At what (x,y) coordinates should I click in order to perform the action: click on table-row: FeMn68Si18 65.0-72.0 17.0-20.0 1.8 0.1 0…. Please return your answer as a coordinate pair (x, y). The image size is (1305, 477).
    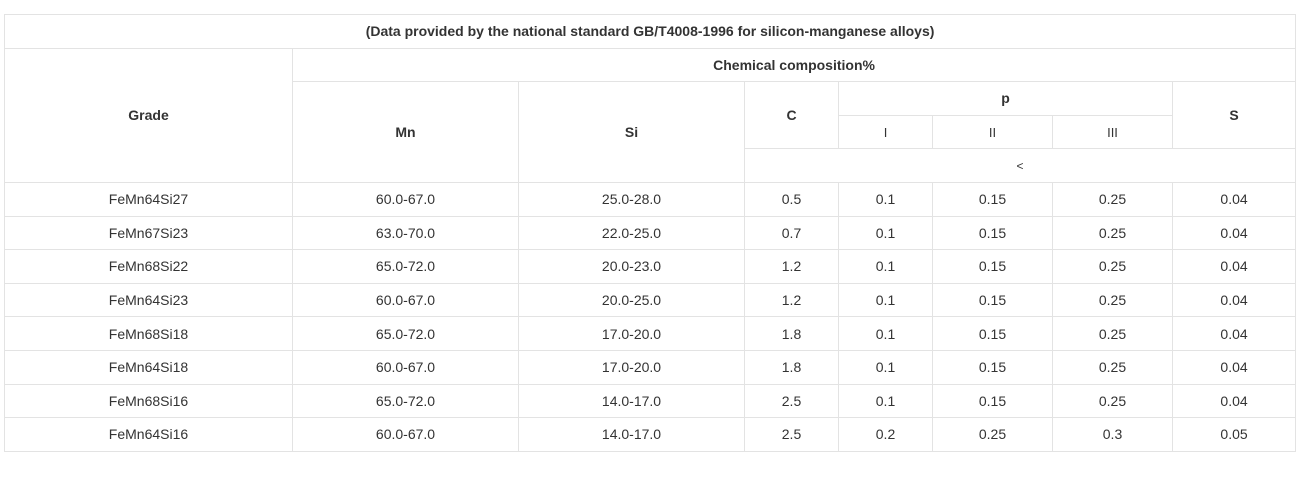
    Looking at the image, I should click on (650, 333).